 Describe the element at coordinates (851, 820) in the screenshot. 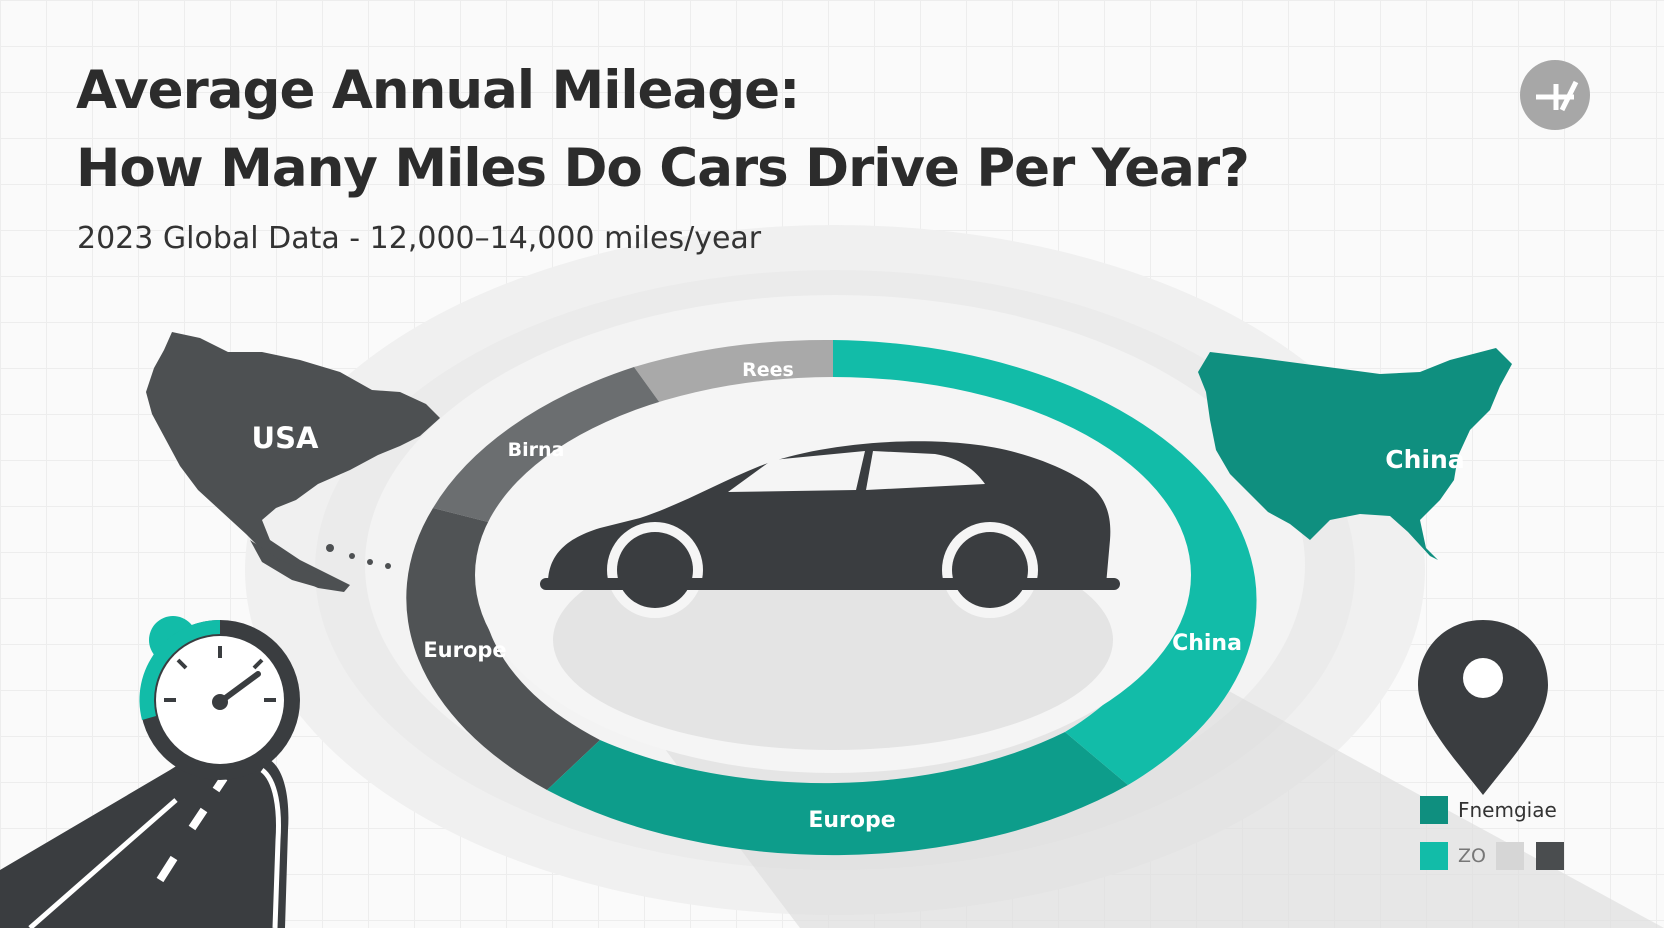

I see `ring-label-europe-bottom: Europe` at that location.